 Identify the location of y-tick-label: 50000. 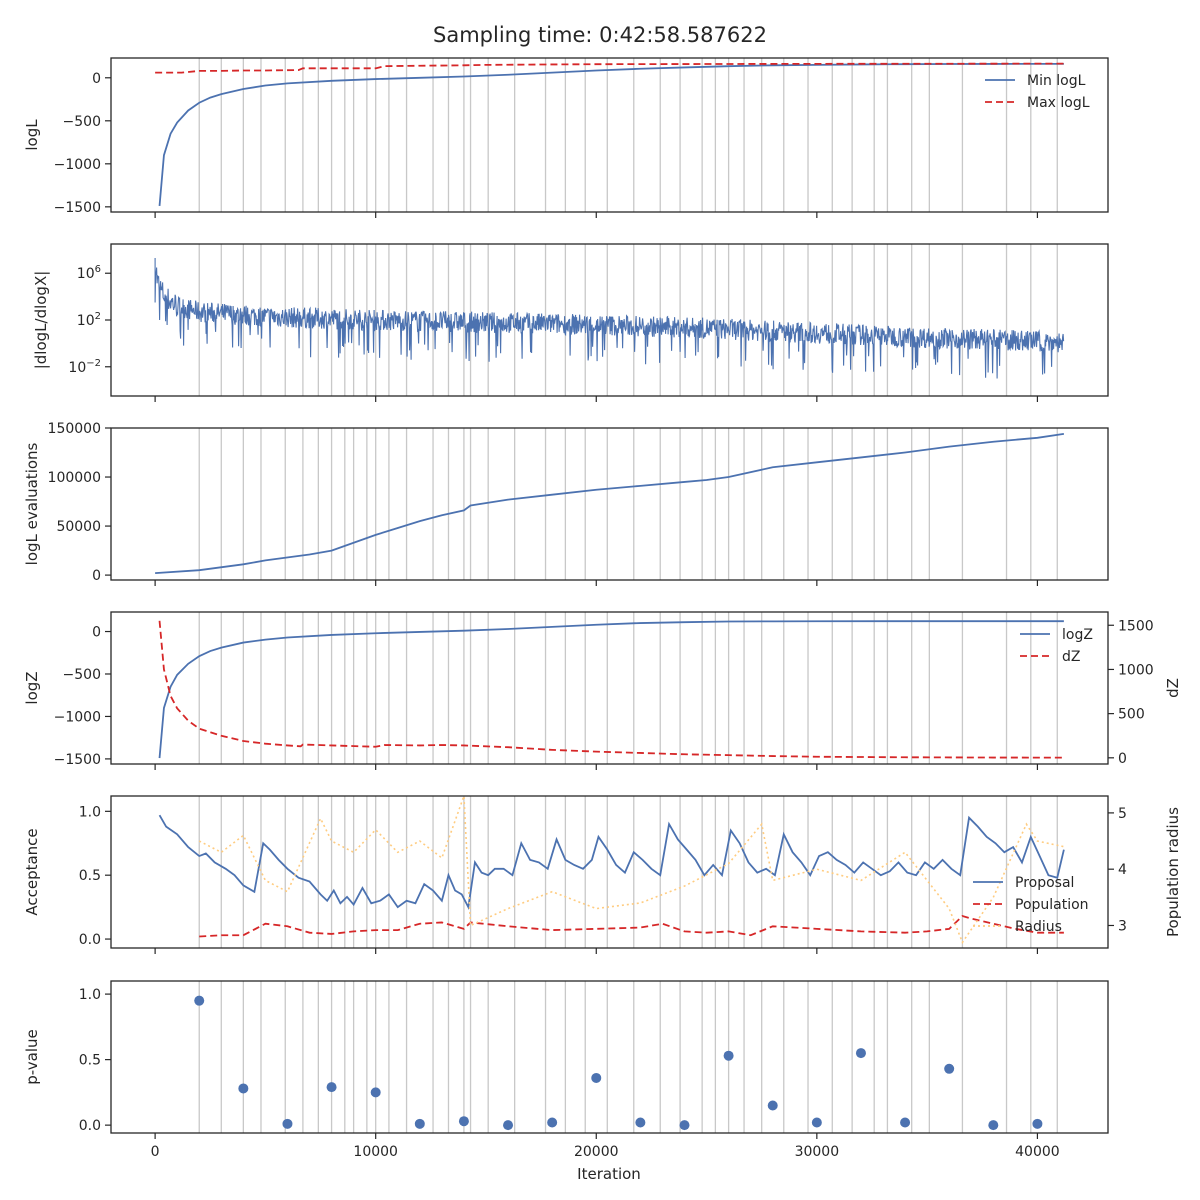
(78, 527).